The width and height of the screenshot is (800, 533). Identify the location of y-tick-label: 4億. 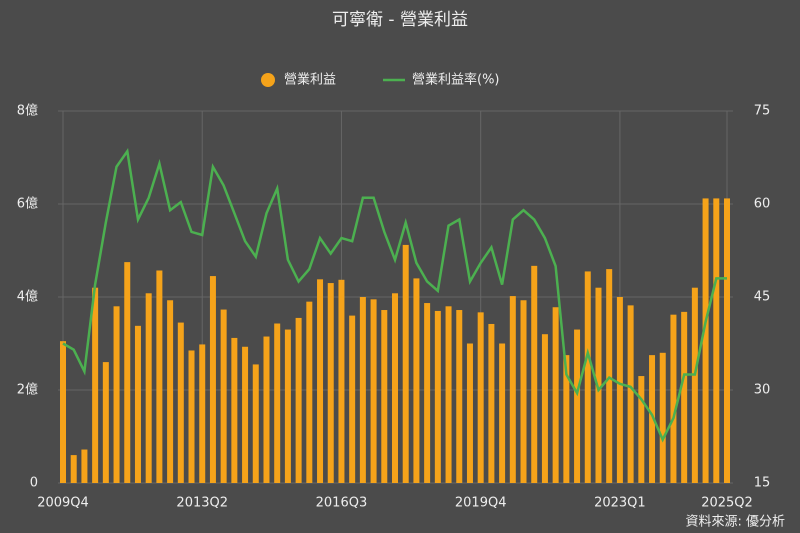
(27, 297).